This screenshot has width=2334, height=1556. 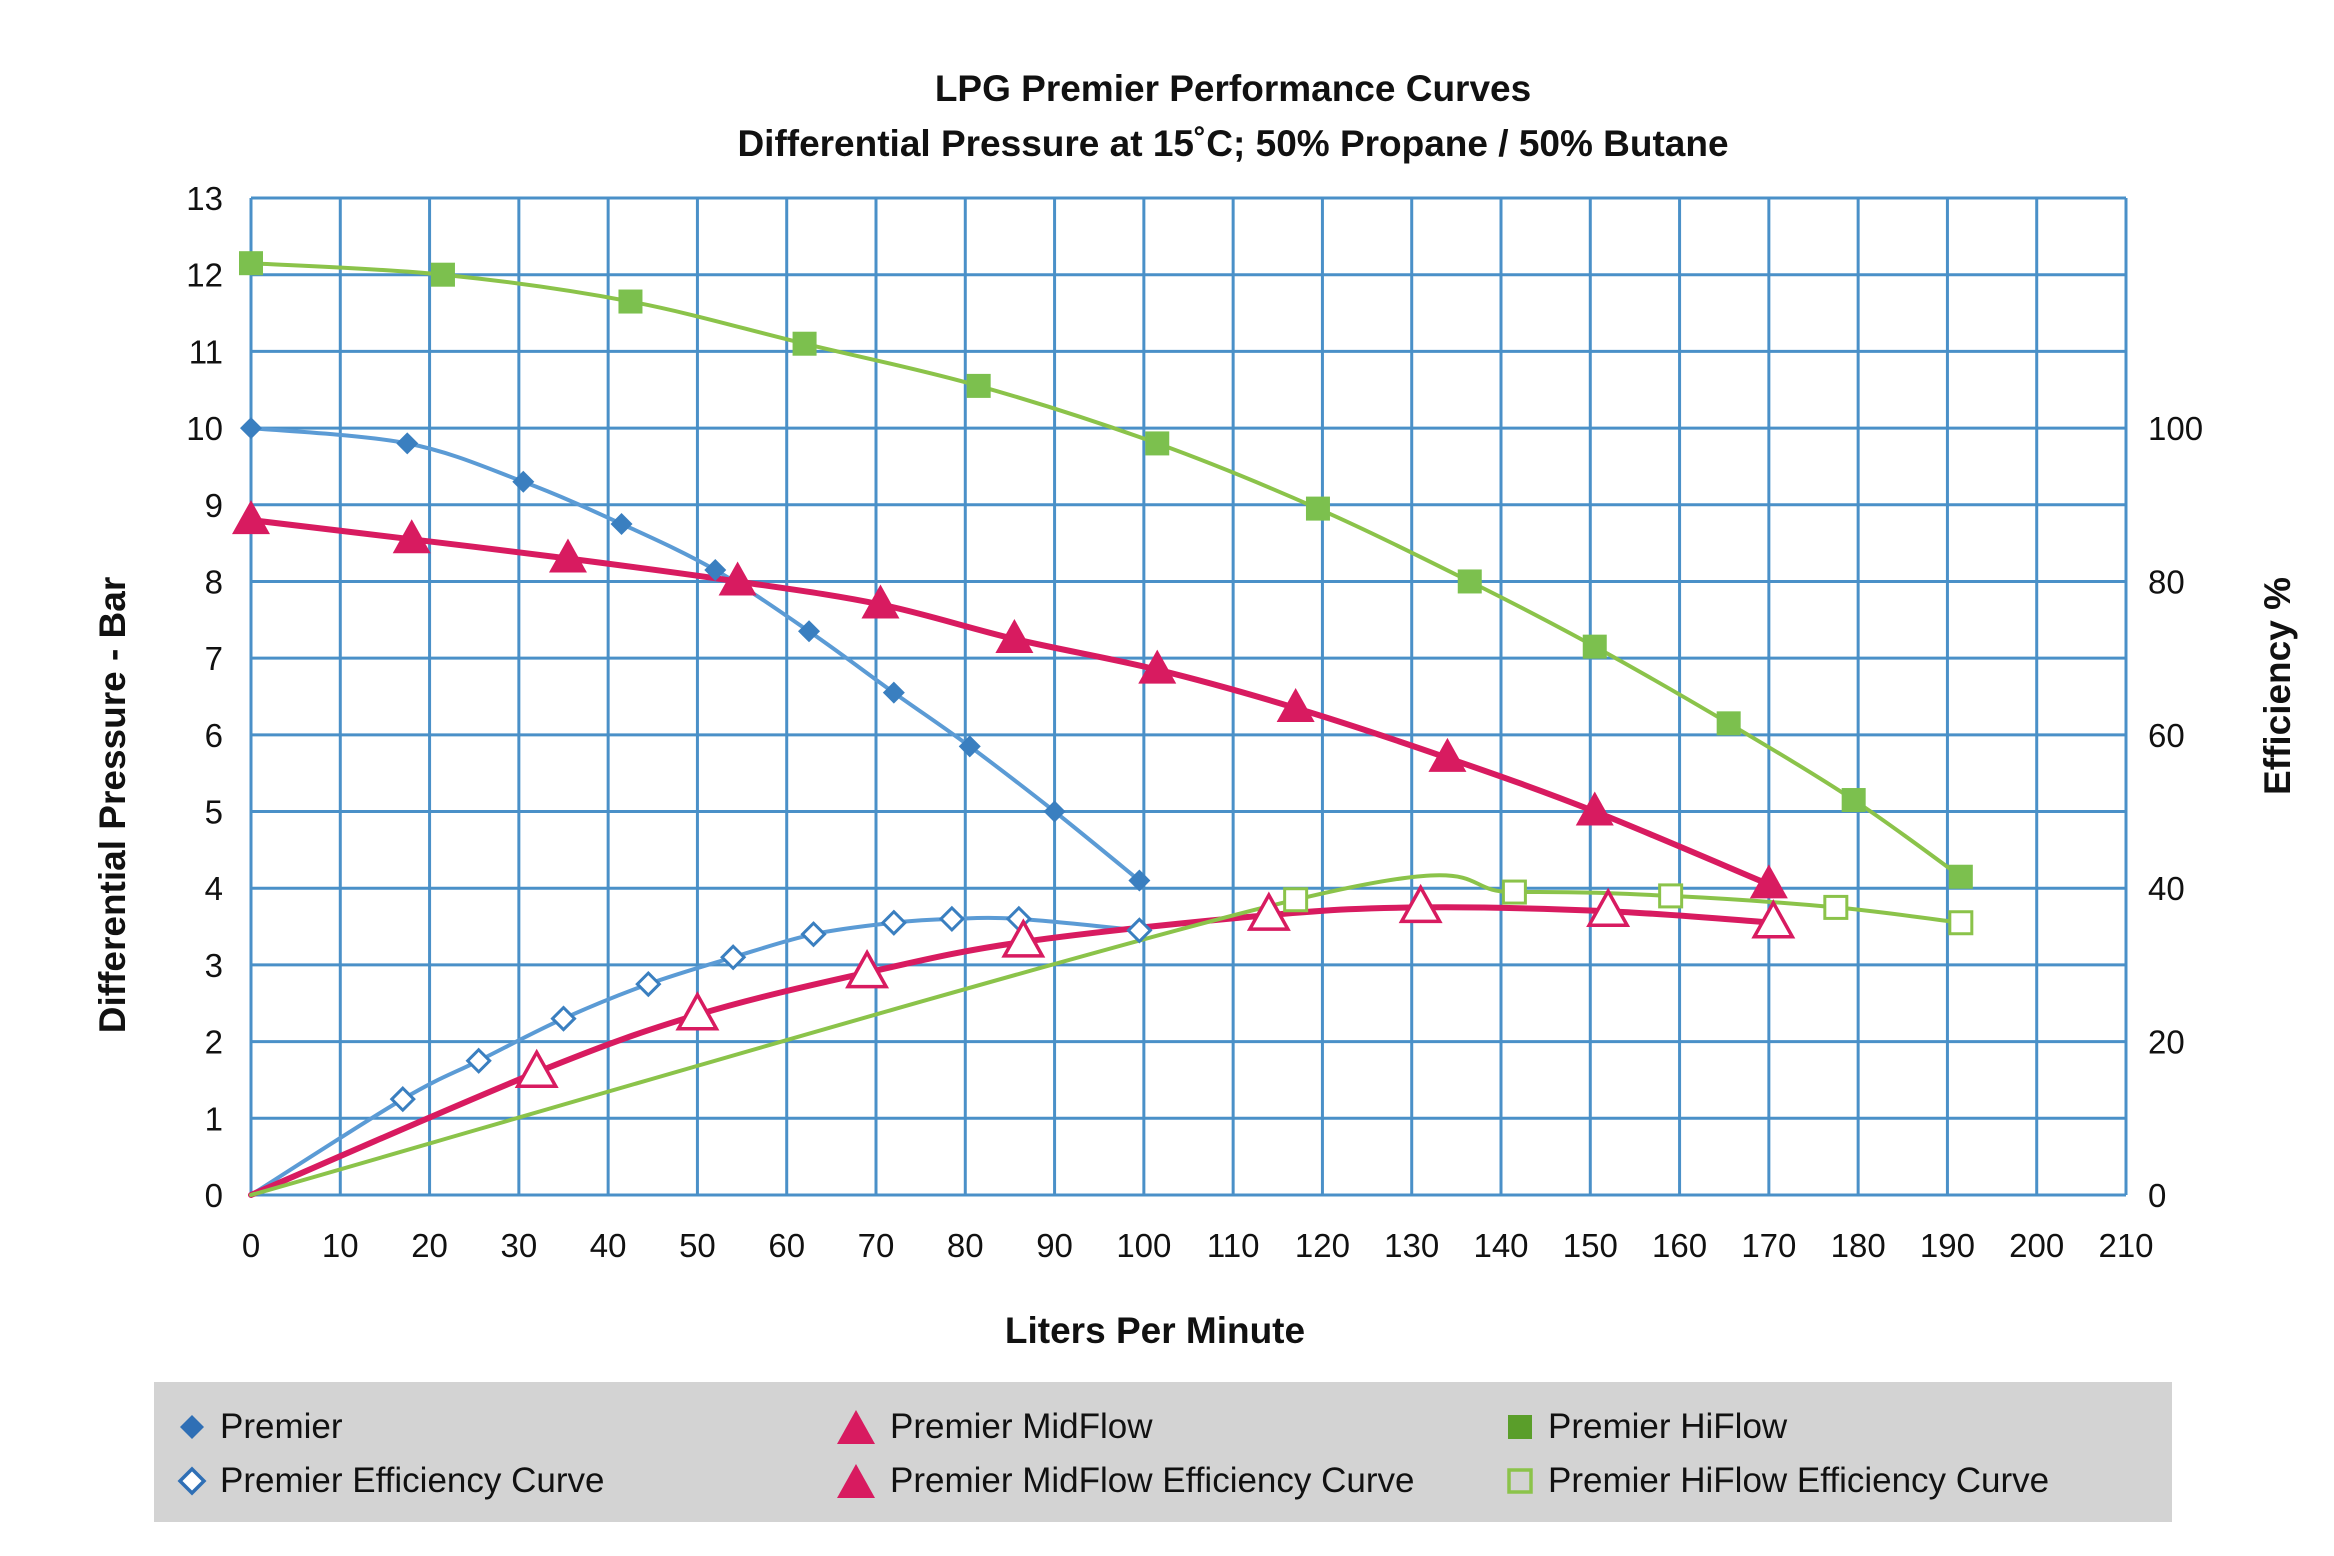 I want to click on y-tick-label: 4, so click(x=214, y=888).